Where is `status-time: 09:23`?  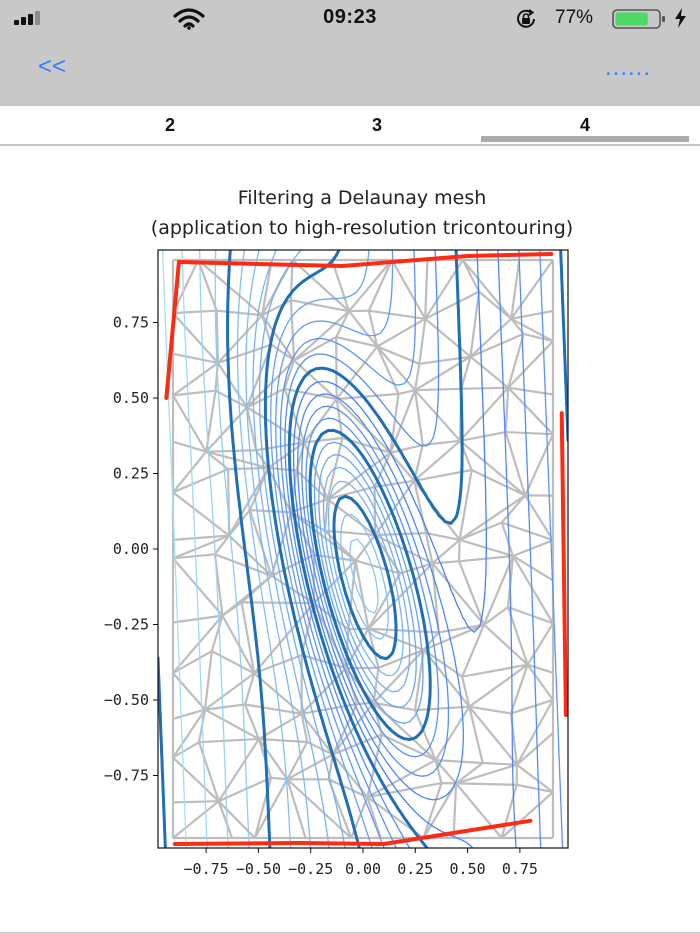 status-time: 09:23 is located at coordinates (350, 17).